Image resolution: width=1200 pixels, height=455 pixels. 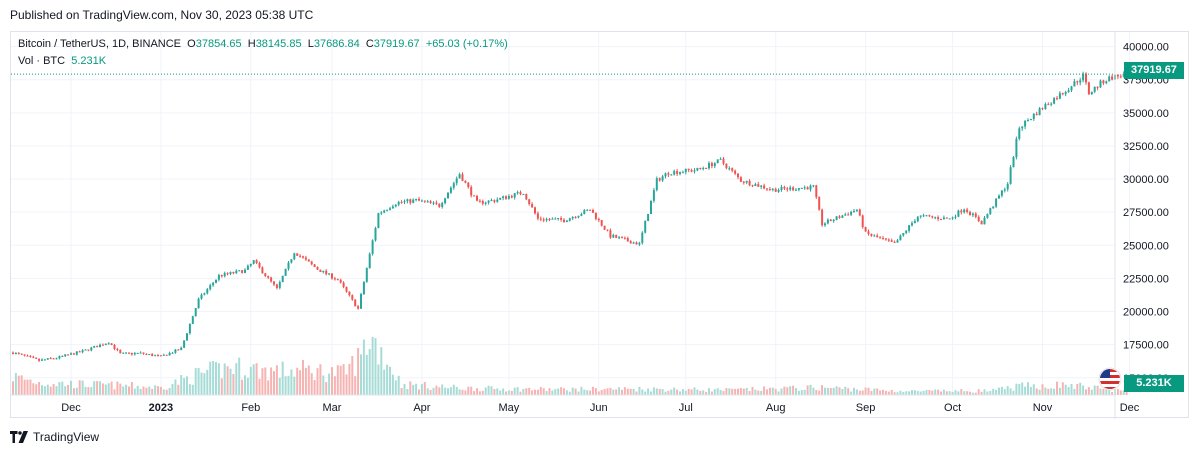 What do you see at coordinates (42, 61) in the screenshot?
I see `volume-label: Vol · BTC` at bounding box center [42, 61].